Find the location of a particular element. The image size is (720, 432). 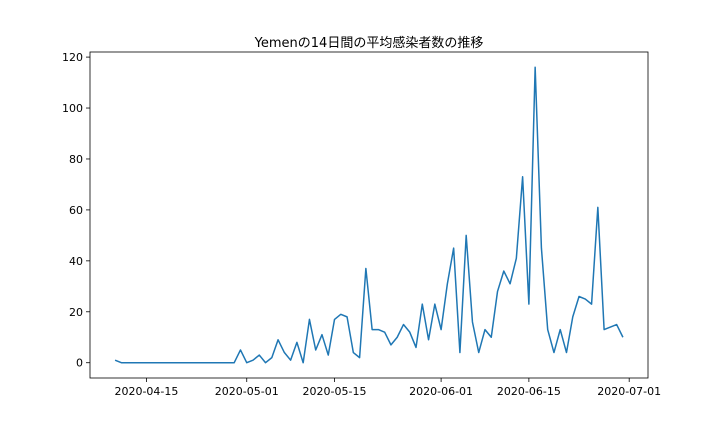

y-tick-label: 100 is located at coordinates (72, 108).